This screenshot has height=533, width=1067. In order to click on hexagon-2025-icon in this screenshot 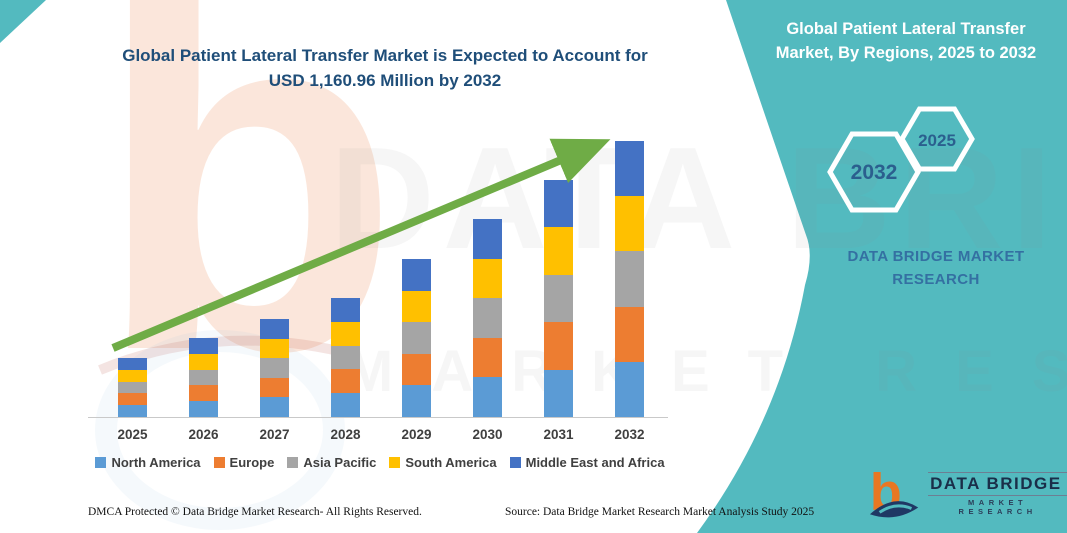, I will do `click(937, 139)`.